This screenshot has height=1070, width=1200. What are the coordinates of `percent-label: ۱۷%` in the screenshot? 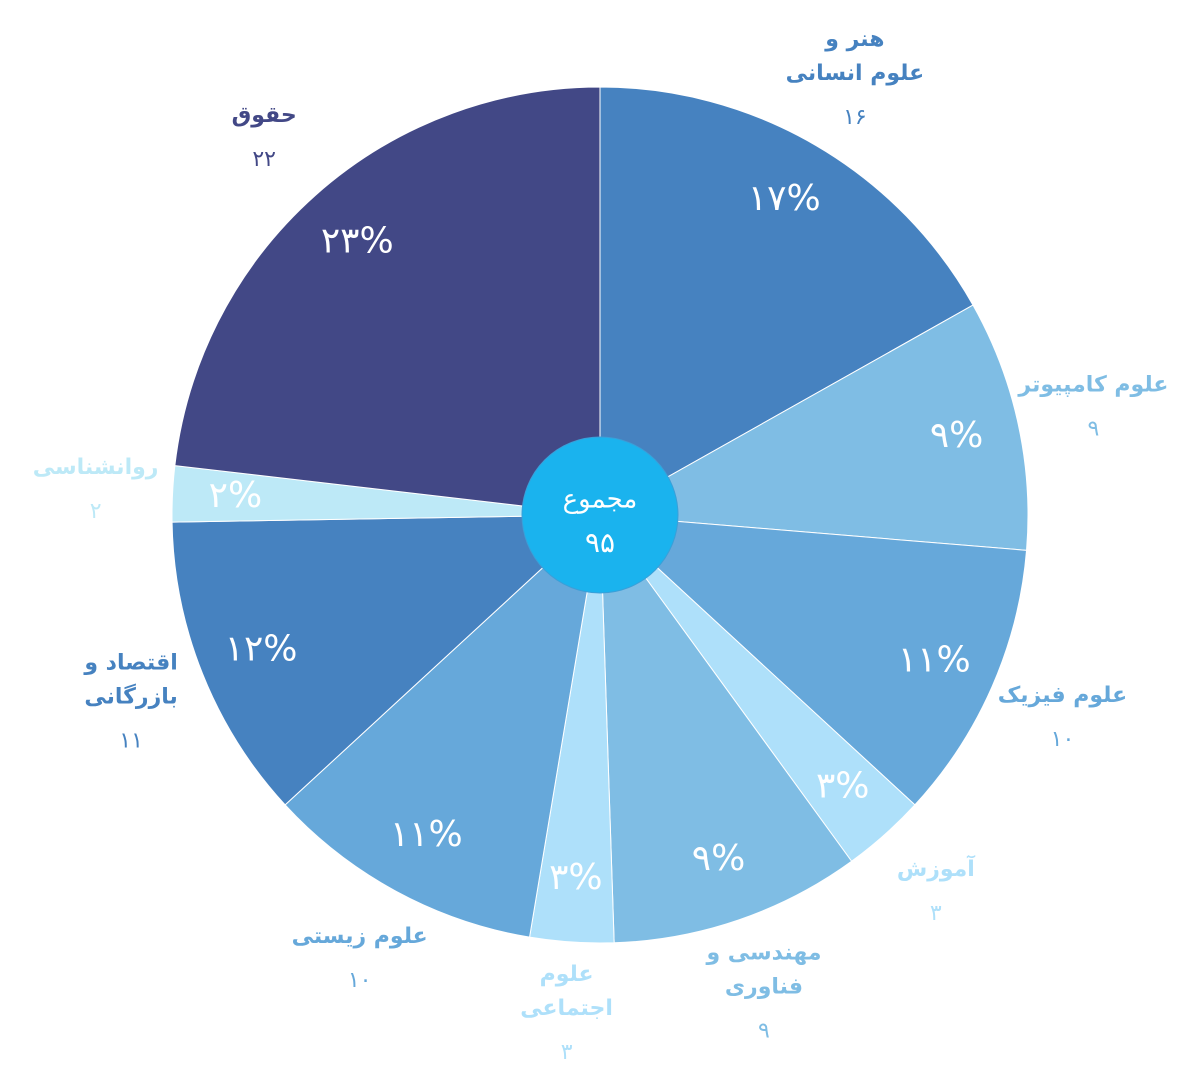 It's located at (784, 198).